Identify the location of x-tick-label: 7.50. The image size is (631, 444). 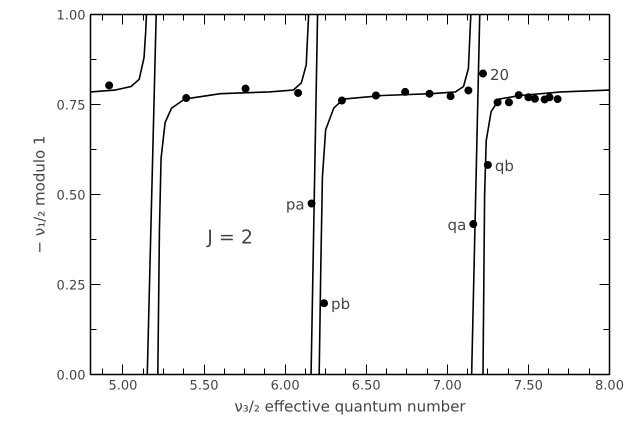
(528, 386).